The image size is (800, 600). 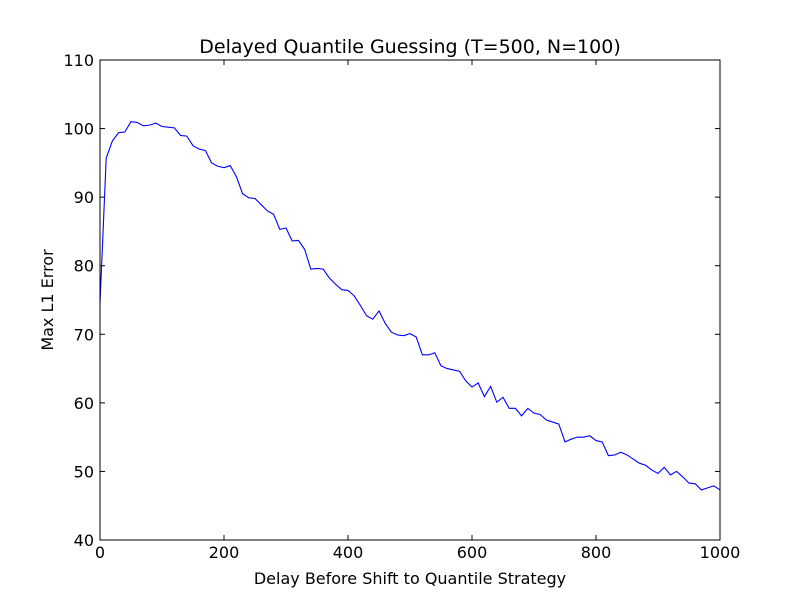 What do you see at coordinates (472, 552) in the screenshot?
I see `x-tick-label: 600` at bounding box center [472, 552].